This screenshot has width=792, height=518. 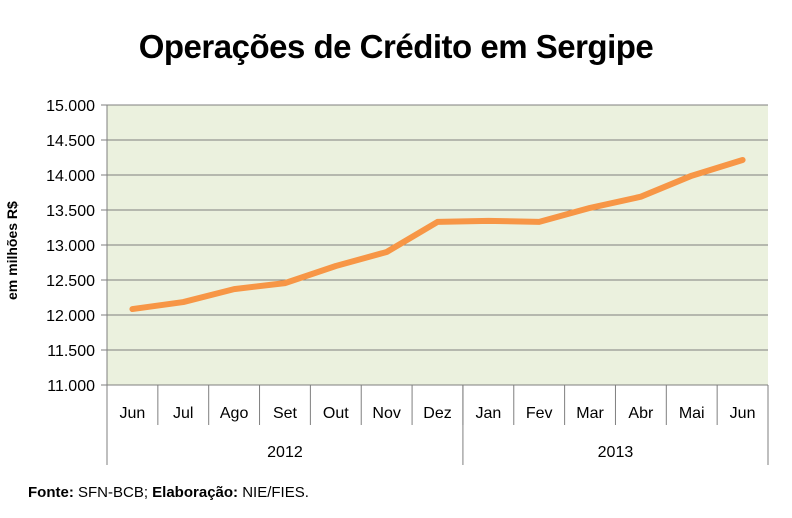 I want to click on x-tick-label: Ago, so click(x=234, y=413).